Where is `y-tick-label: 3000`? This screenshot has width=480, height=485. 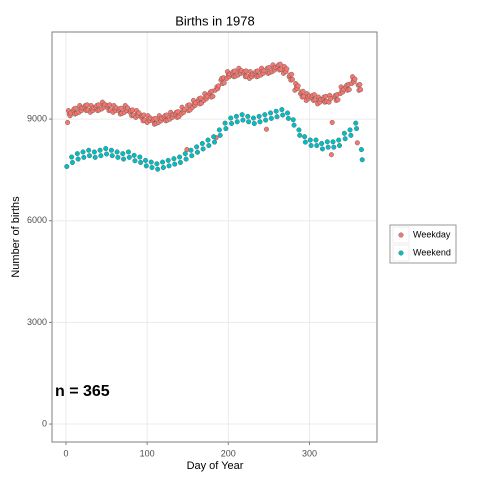 y-tick-label: 3000 is located at coordinates (37, 322).